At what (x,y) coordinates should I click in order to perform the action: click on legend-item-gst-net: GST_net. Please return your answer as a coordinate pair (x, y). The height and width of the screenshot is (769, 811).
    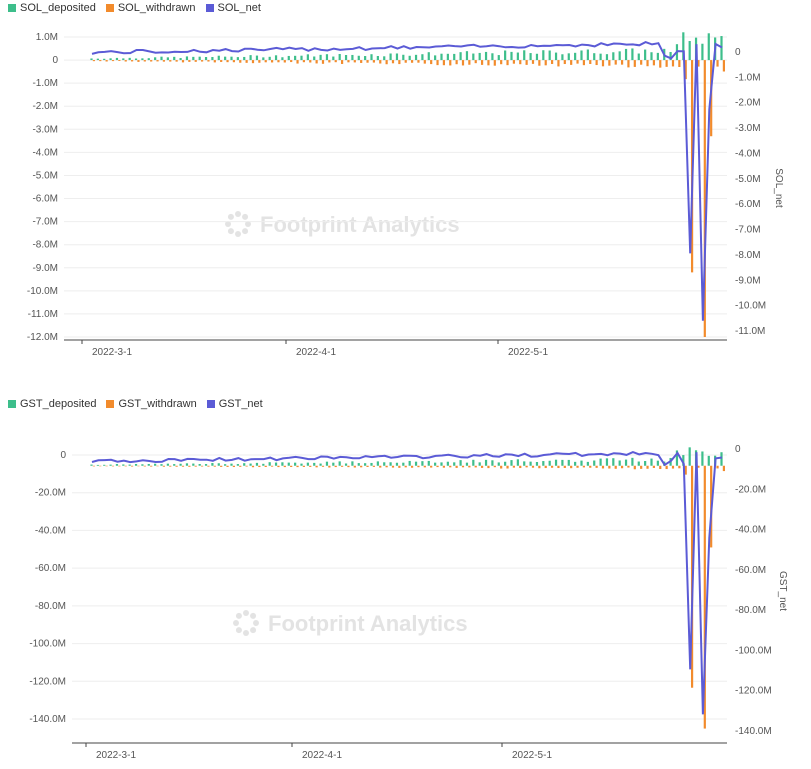
    Looking at the image, I should click on (234, 404).